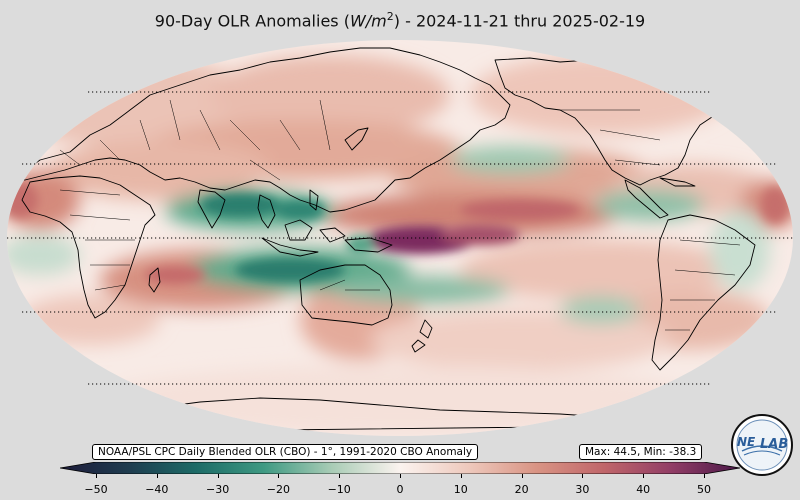 This screenshot has width=800, height=500. What do you see at coordinates (96, 489) in the screenshot?
I see `colorbar-tick-label: −50` at bounding box center [96, 489].